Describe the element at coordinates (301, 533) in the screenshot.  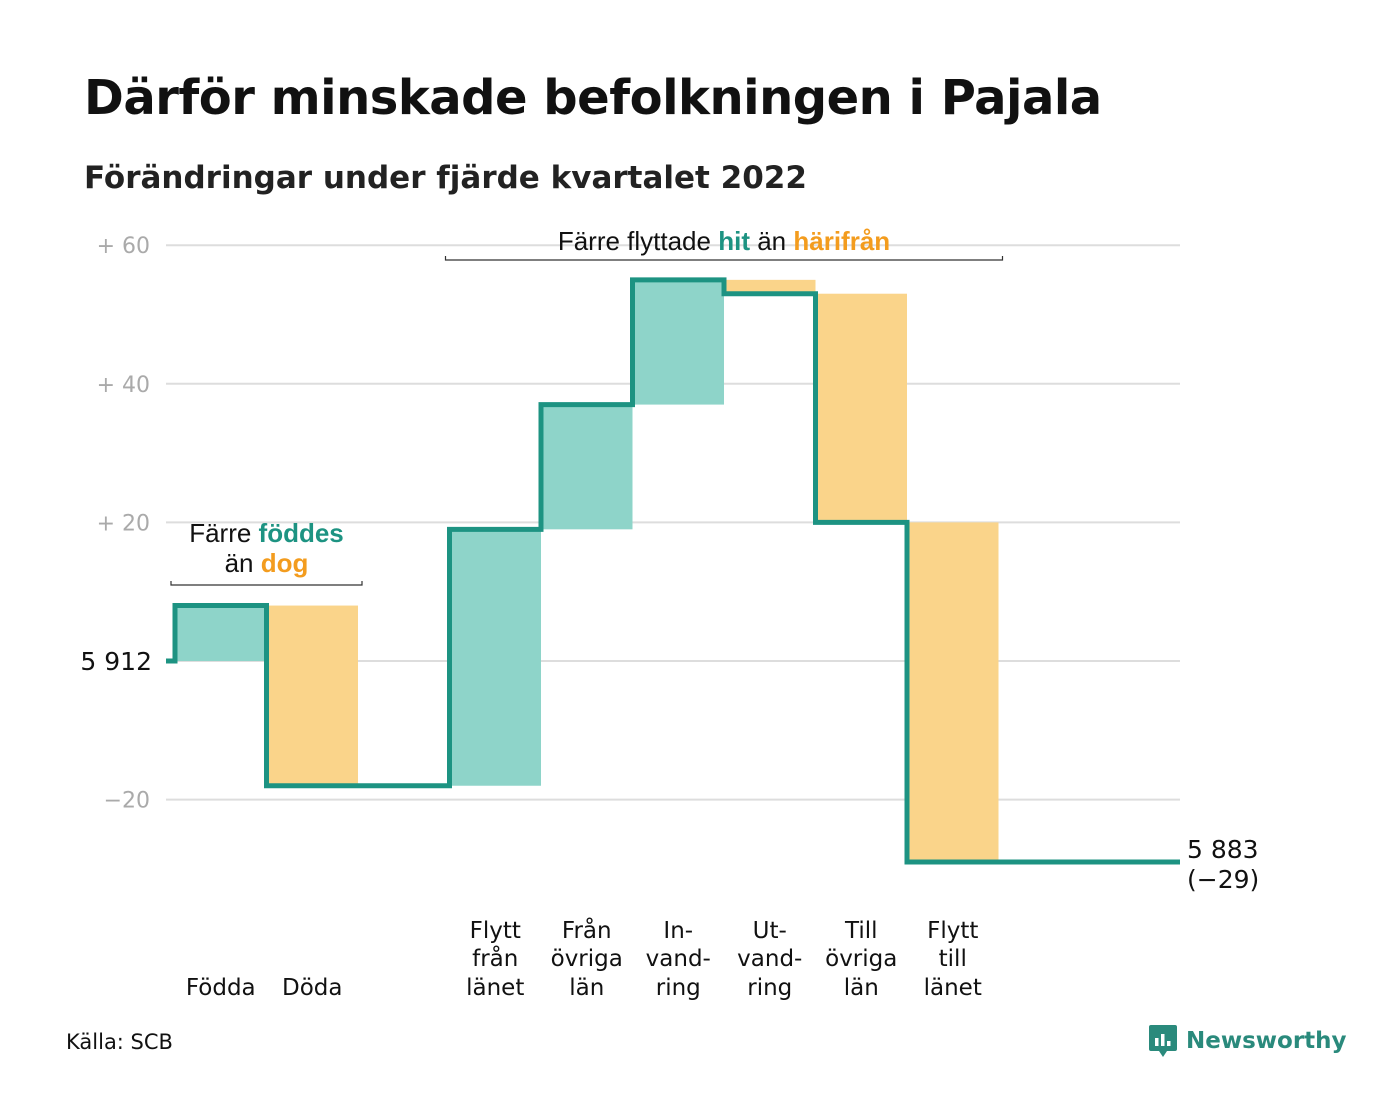
I see `annotation-segment: föddes` at that location.